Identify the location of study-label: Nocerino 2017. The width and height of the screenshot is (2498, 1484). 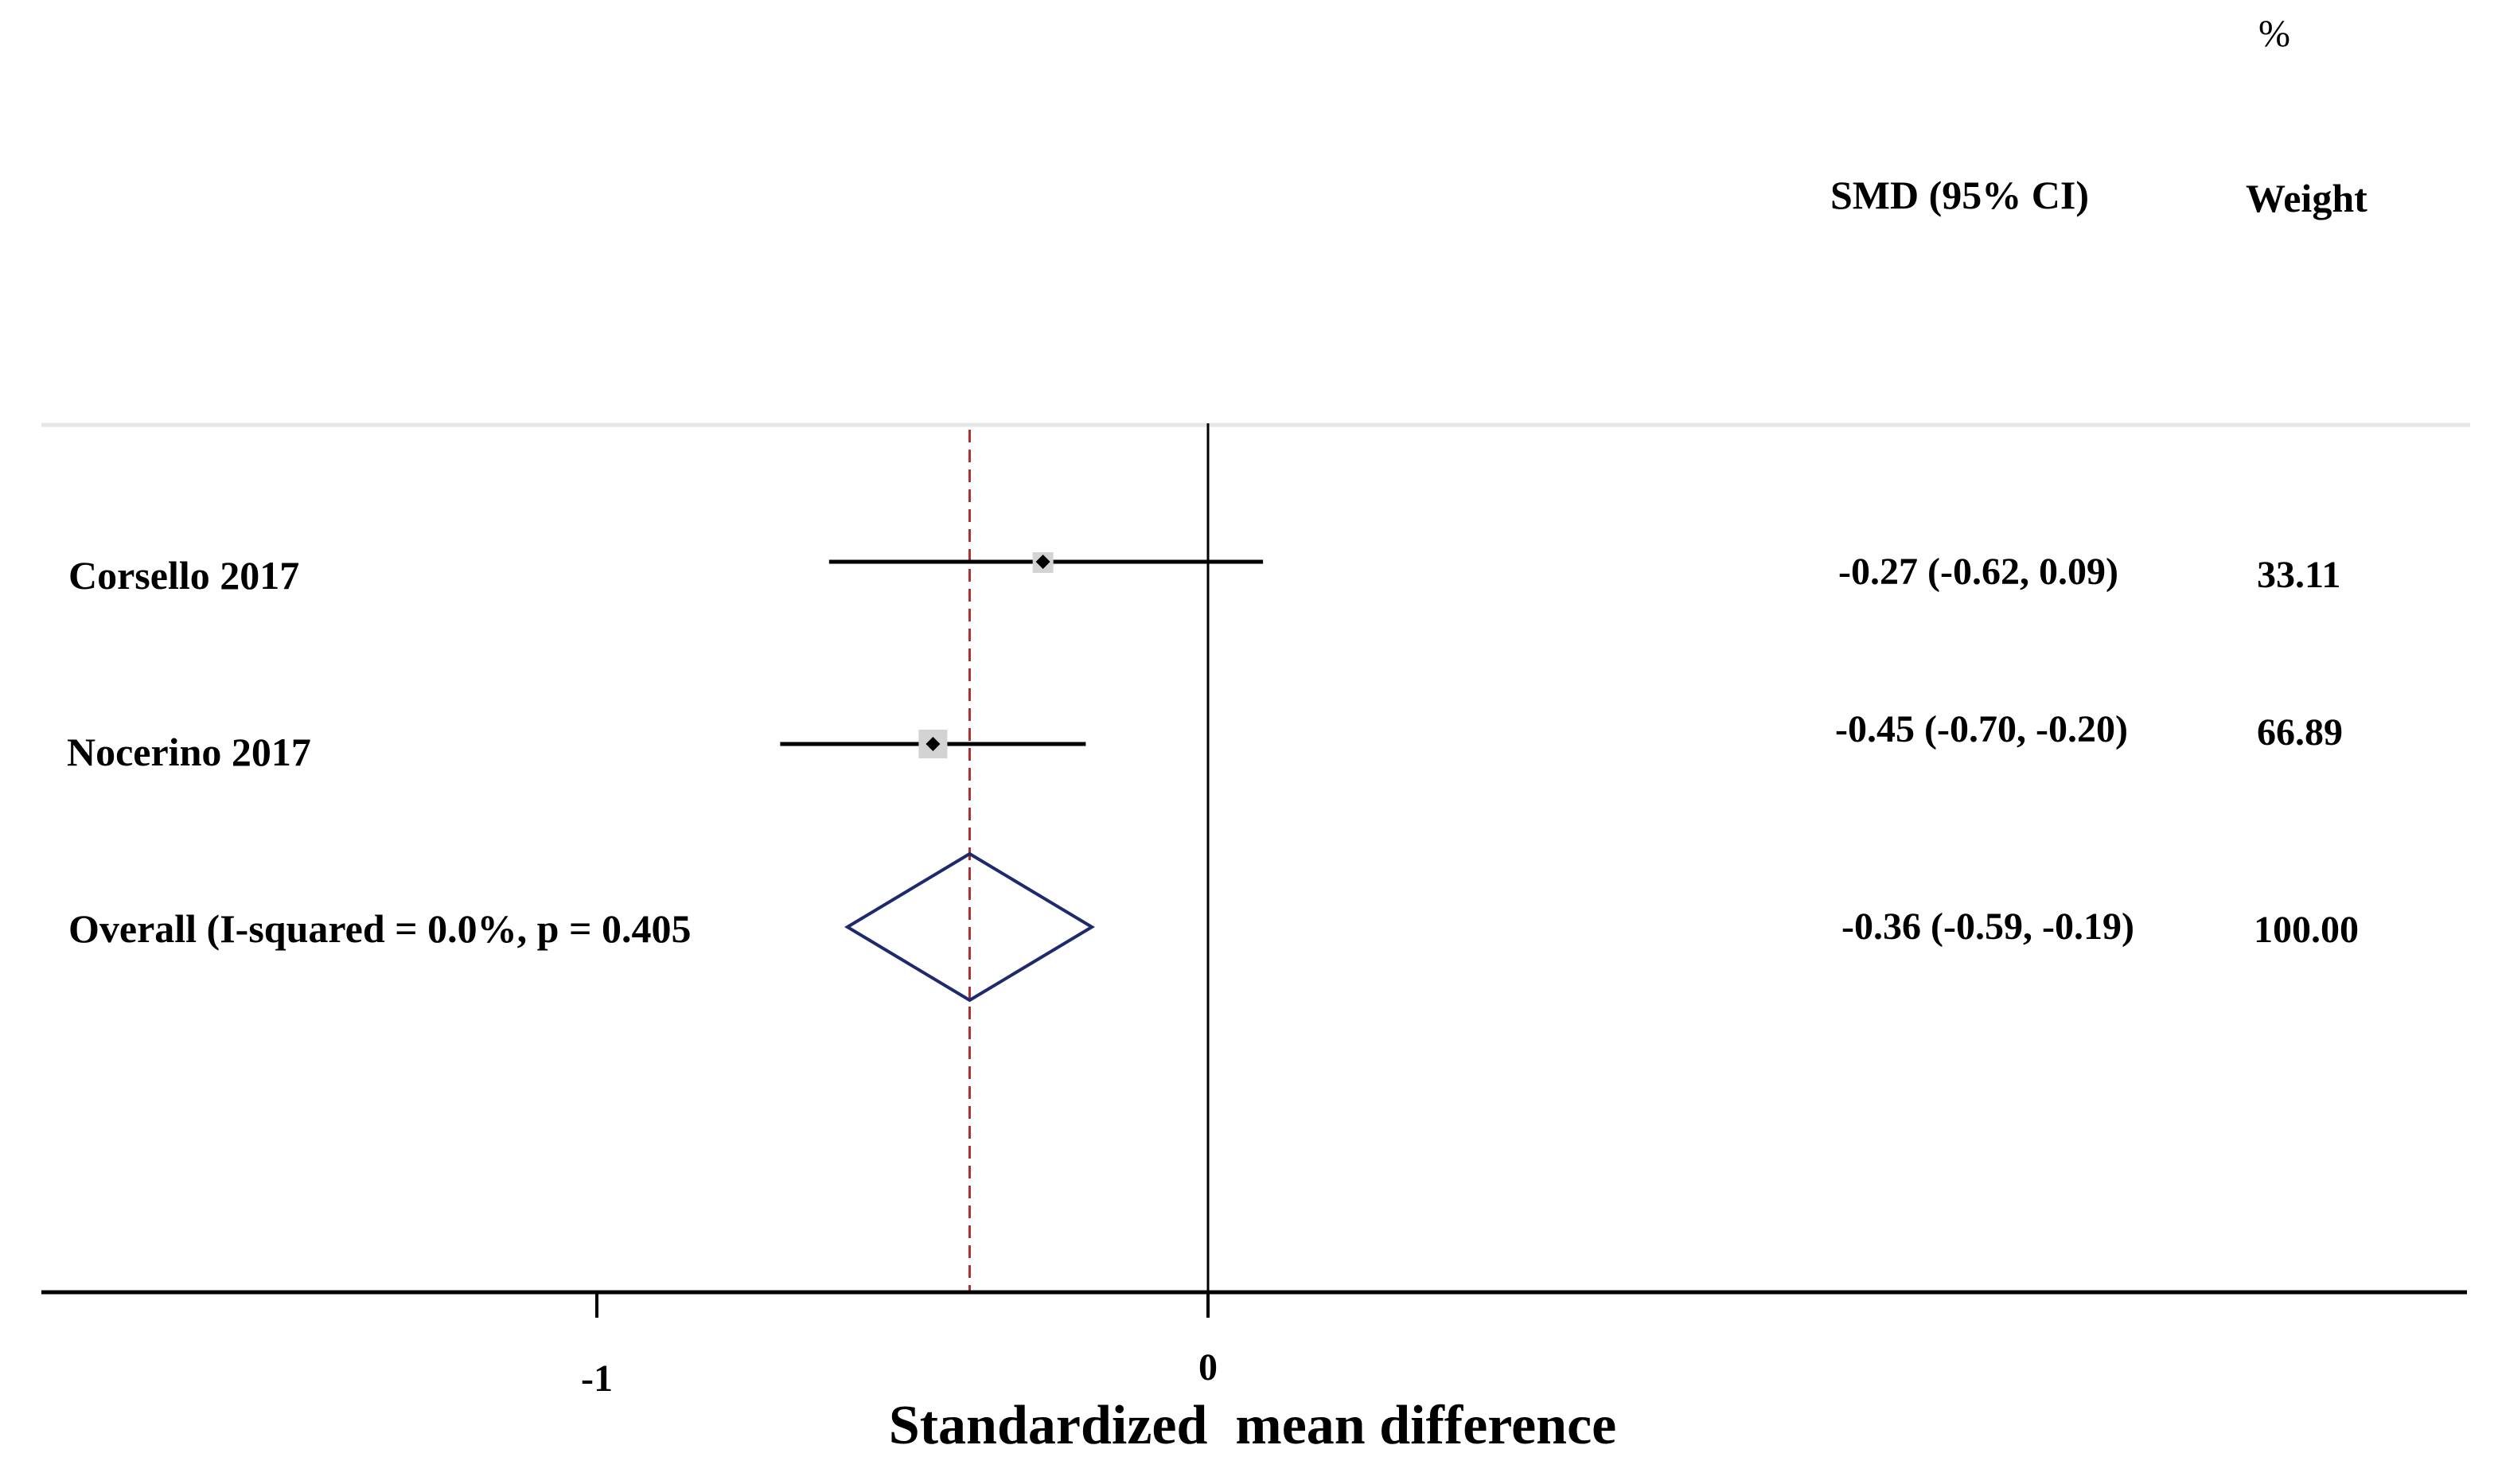
(189, 752).